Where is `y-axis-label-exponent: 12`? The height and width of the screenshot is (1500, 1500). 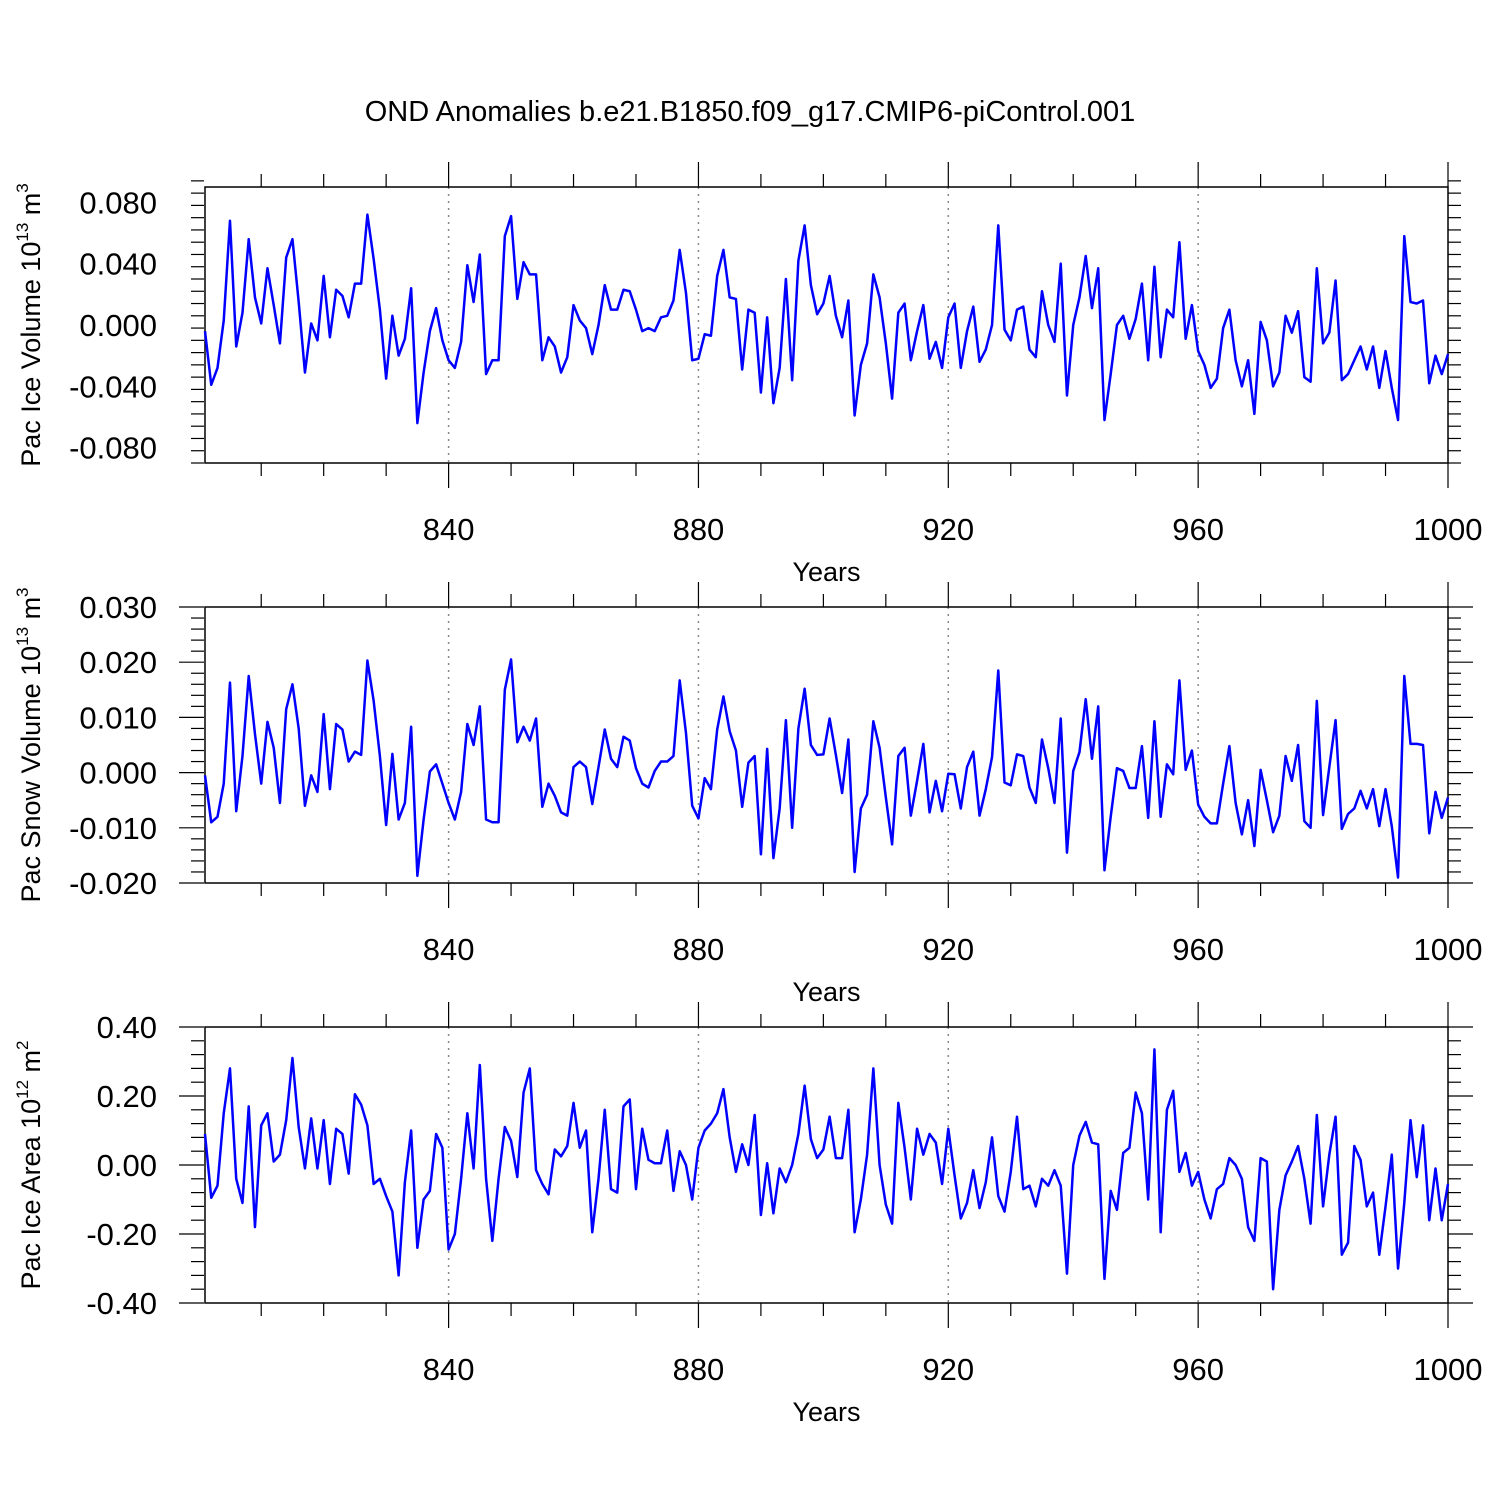 y-axis-label-exponent: 12 is located at coordinates (22, 1089).